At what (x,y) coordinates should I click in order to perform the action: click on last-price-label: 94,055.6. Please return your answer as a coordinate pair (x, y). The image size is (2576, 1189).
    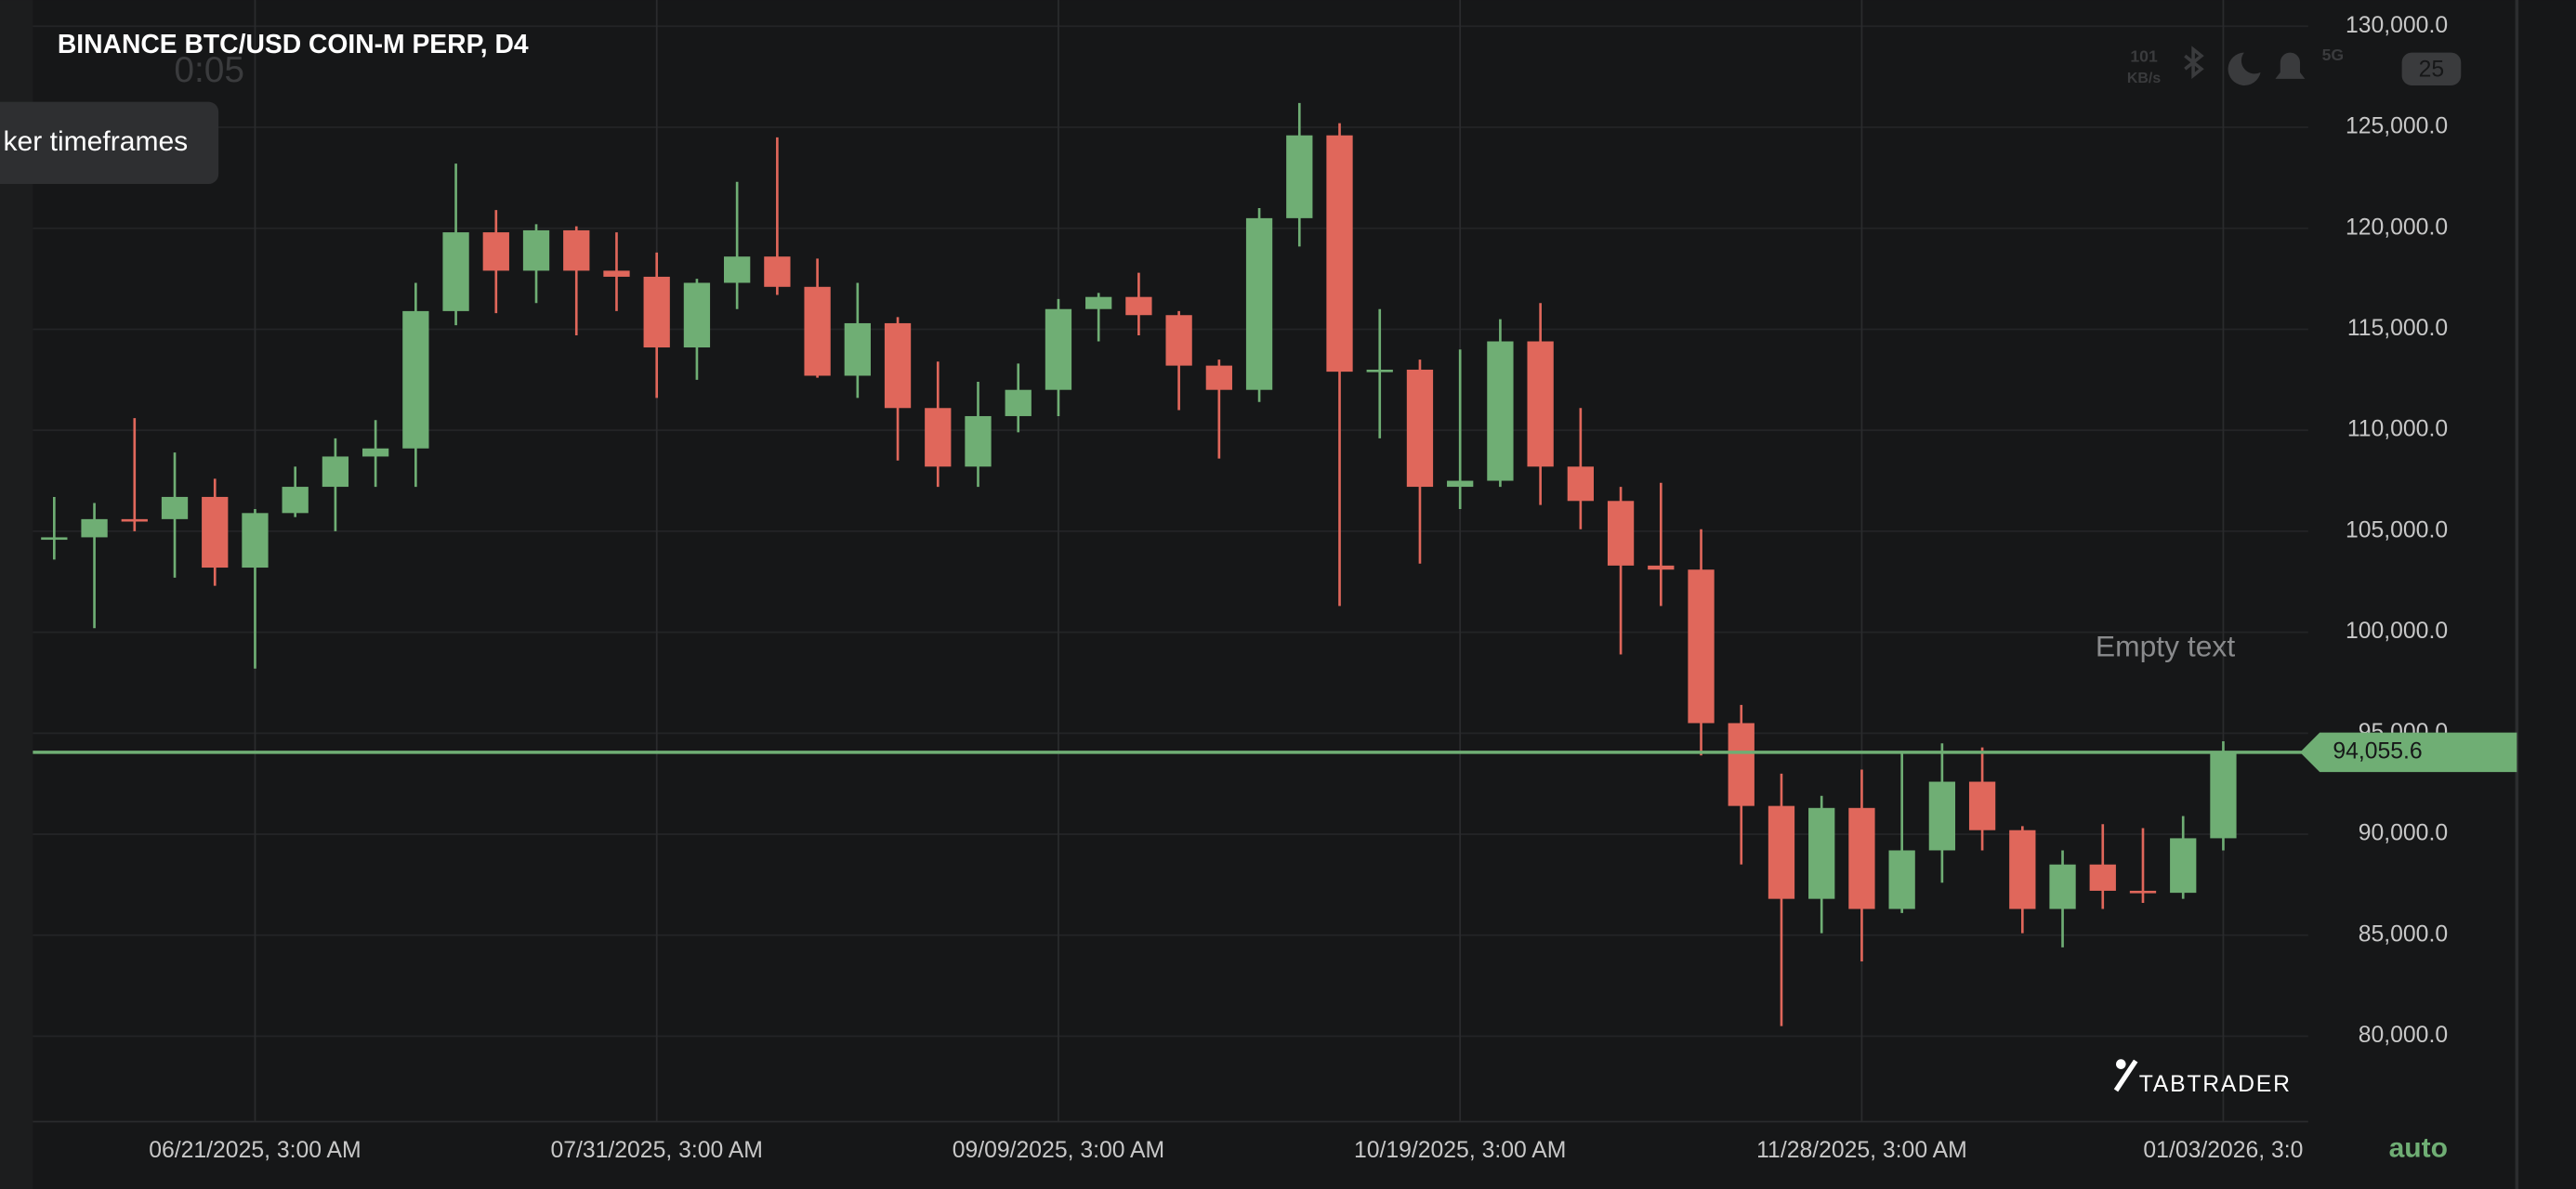
    Looking at the image, I should click on (2377, 751).